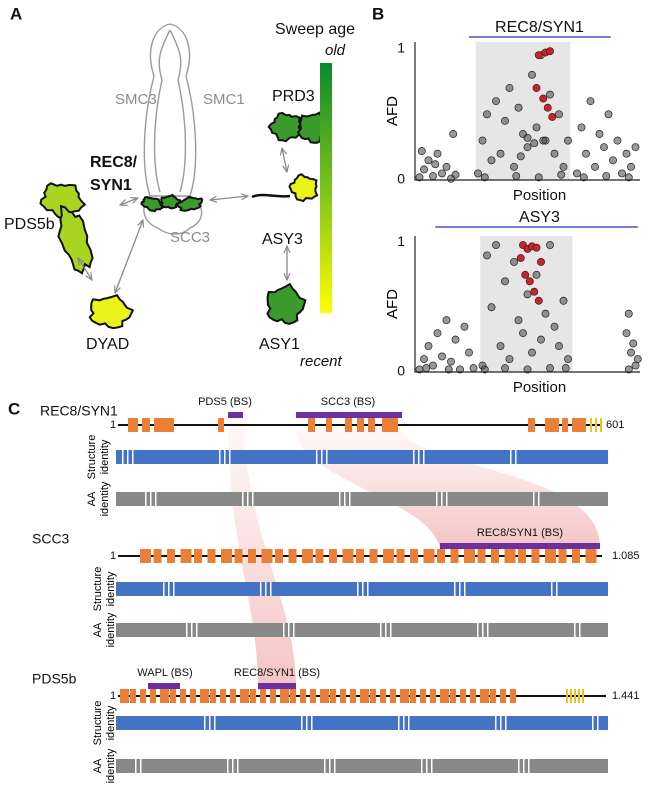  Describe the element at coordinates (92, 457) in the screenshot. I see `track-label: Structure` at that location.